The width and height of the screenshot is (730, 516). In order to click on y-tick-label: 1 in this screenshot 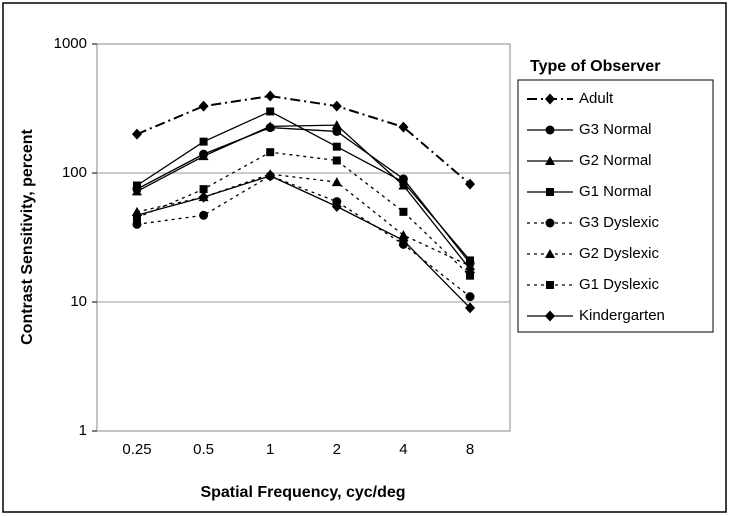, I will do `click(83, 430)`.